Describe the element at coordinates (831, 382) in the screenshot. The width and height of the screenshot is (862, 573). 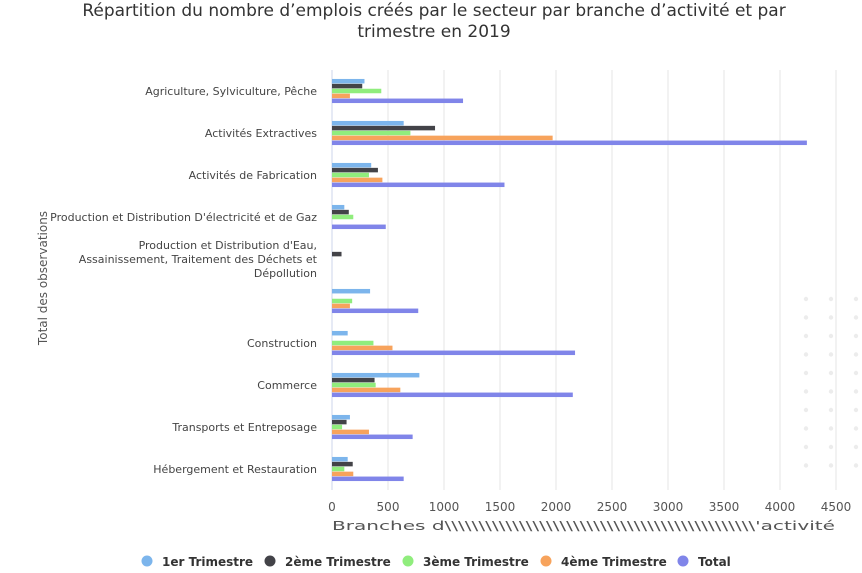
I see `decorative-dot-pattern` at that location.